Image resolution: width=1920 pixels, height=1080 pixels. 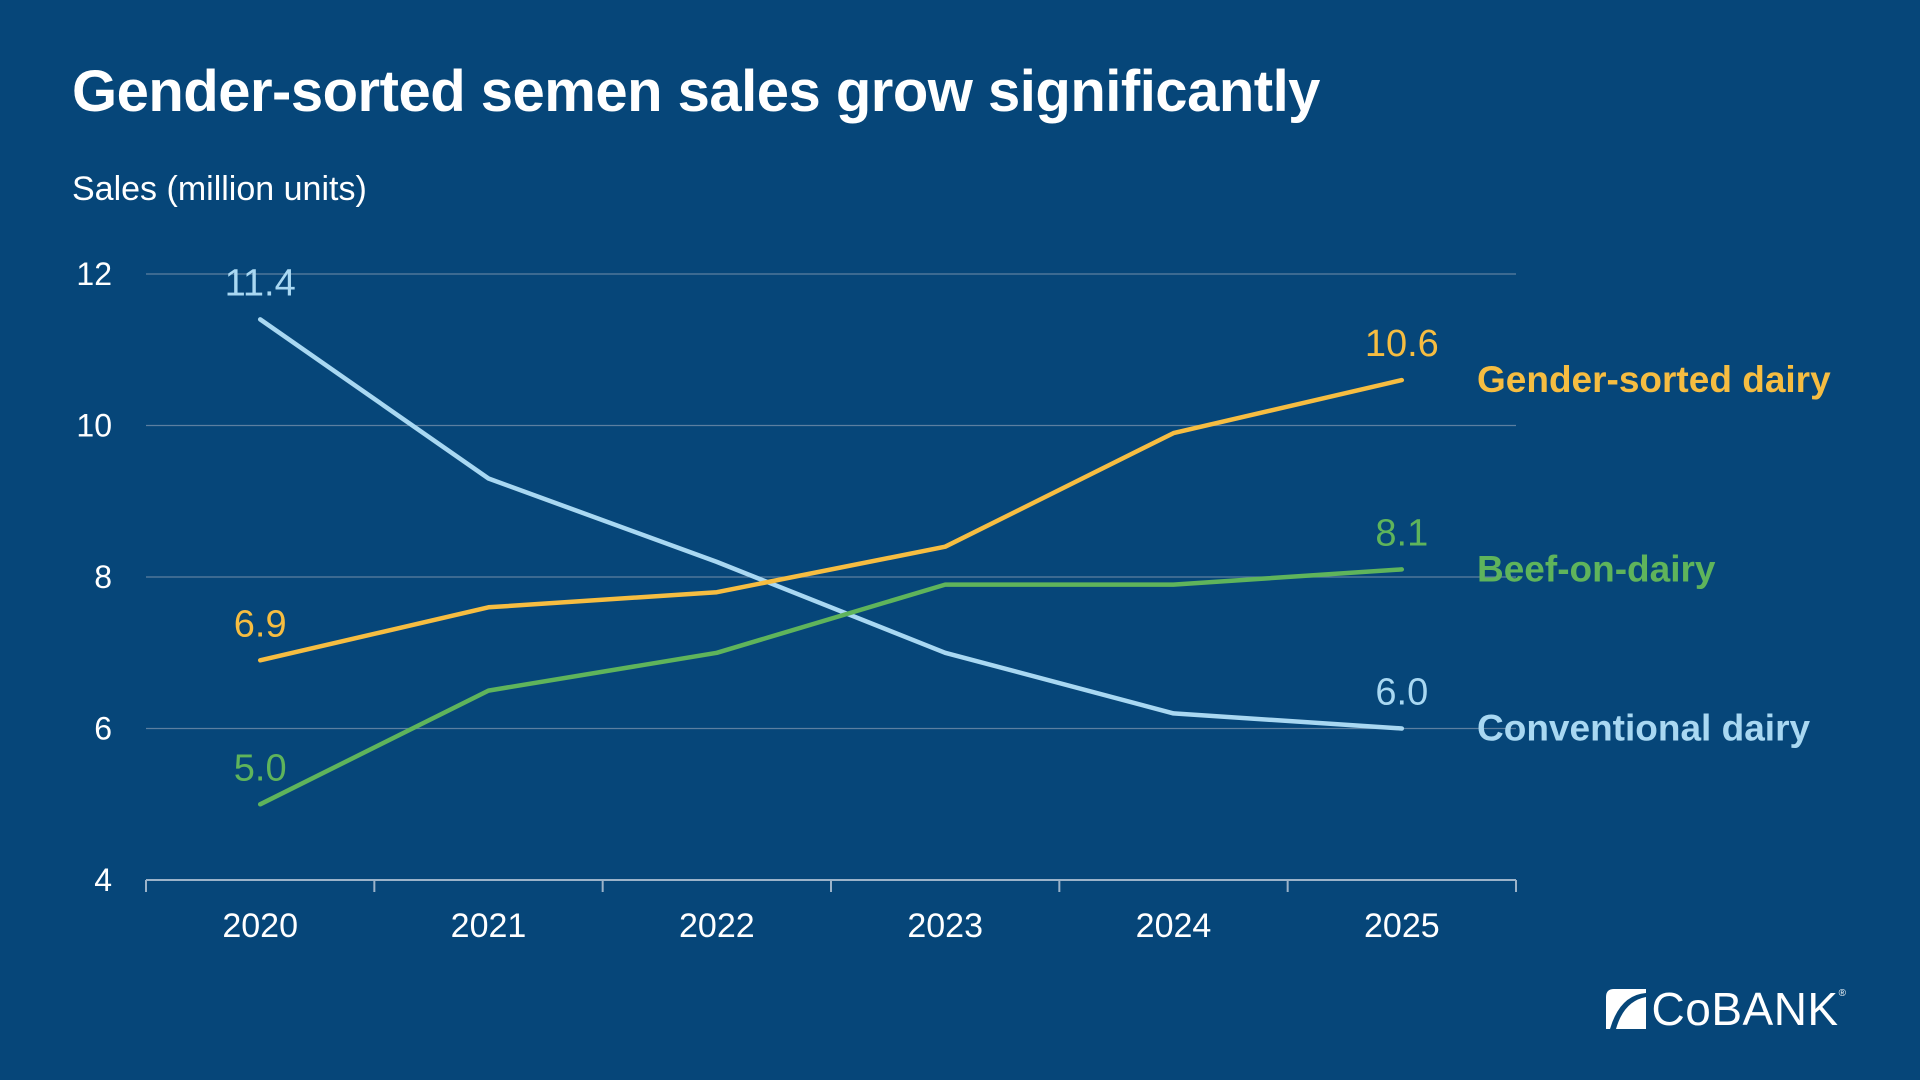 What do you see at coordinates (489, 926) in the screenshot?
I see `x-tick-label: 2021` at bounding box center [489, 926].